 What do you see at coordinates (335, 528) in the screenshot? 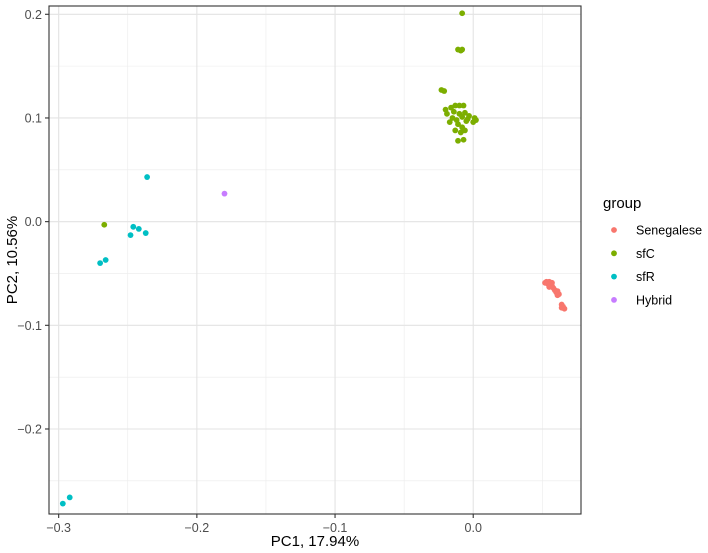
I see `x-tick-label: −0.1` at bounding box center [335, 528].